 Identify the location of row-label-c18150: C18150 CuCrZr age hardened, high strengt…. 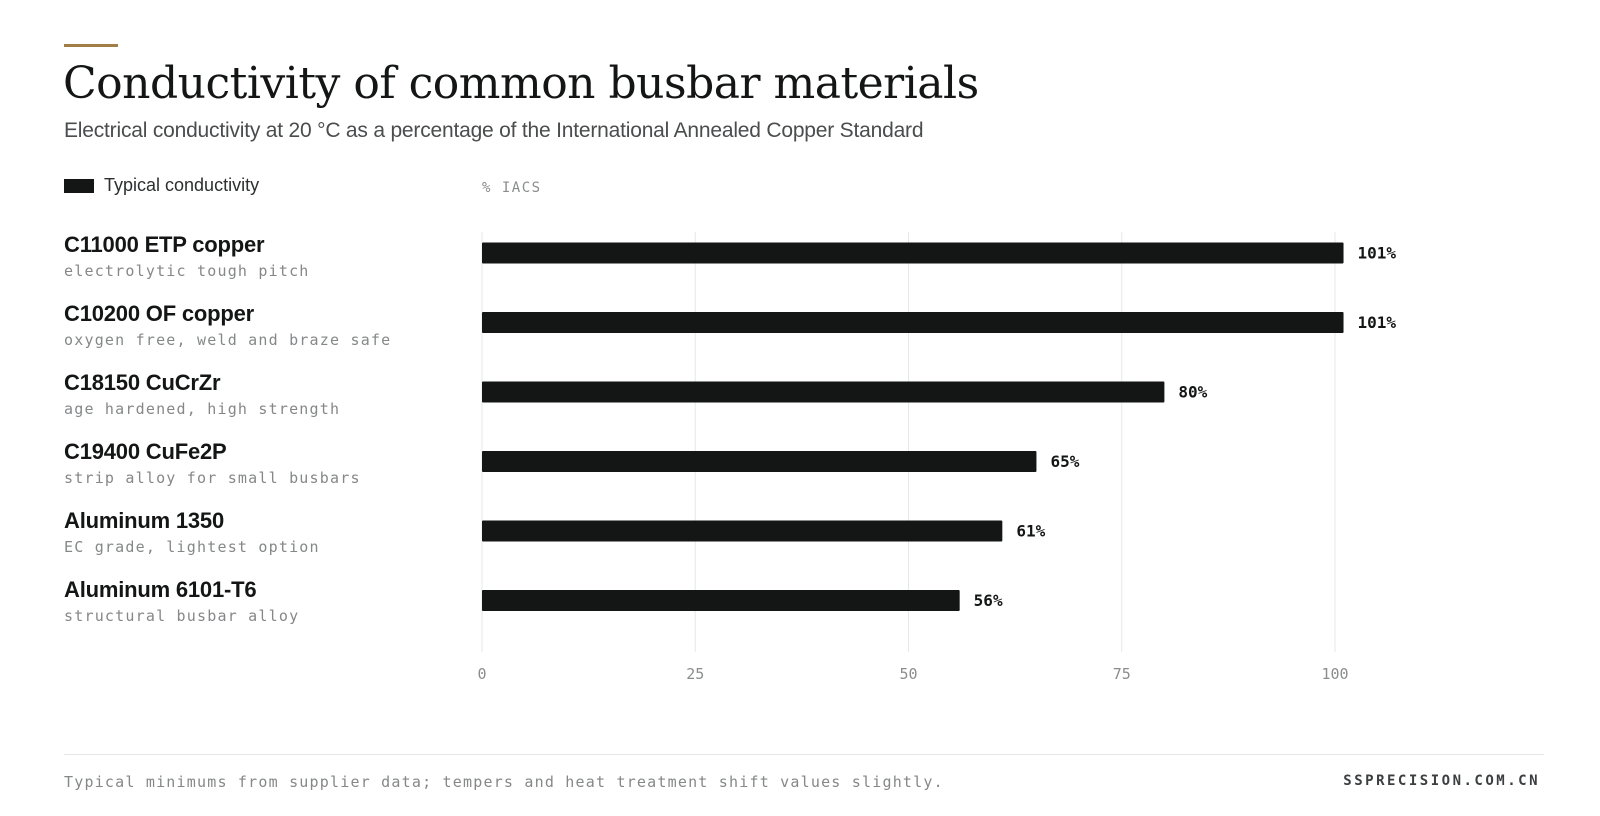
(264, 394).